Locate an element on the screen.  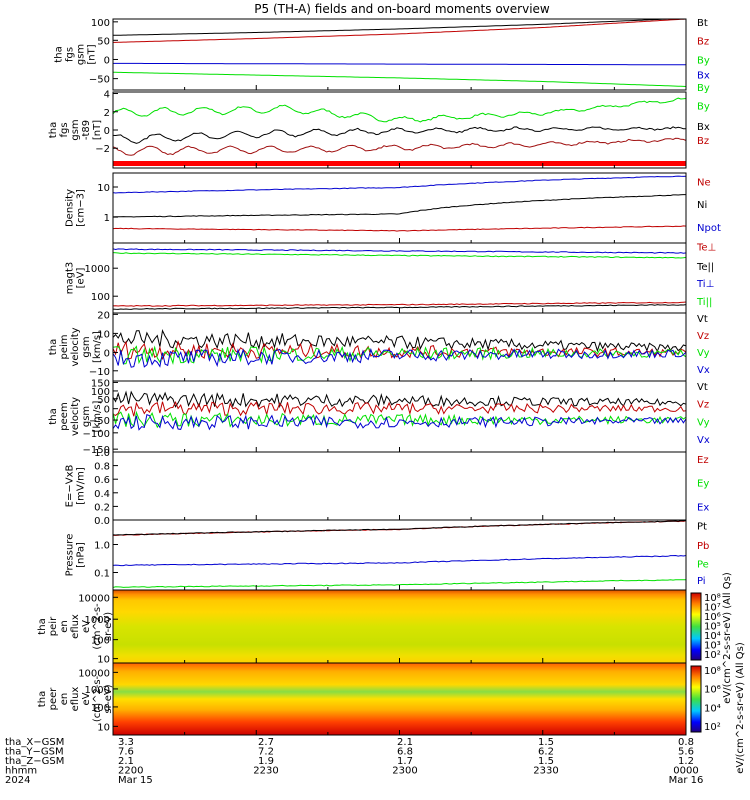
series-Ti||-line is located at coordinates (399, 255).